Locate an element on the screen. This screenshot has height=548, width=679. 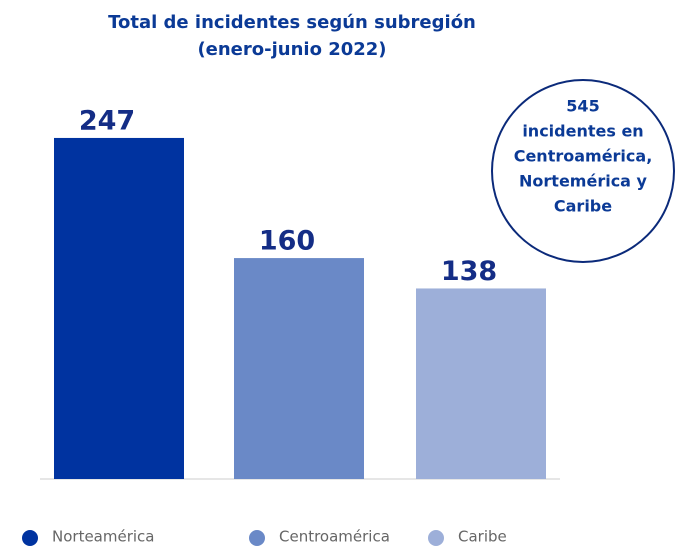
annotation: 545 is located at coordinates (582, 106).